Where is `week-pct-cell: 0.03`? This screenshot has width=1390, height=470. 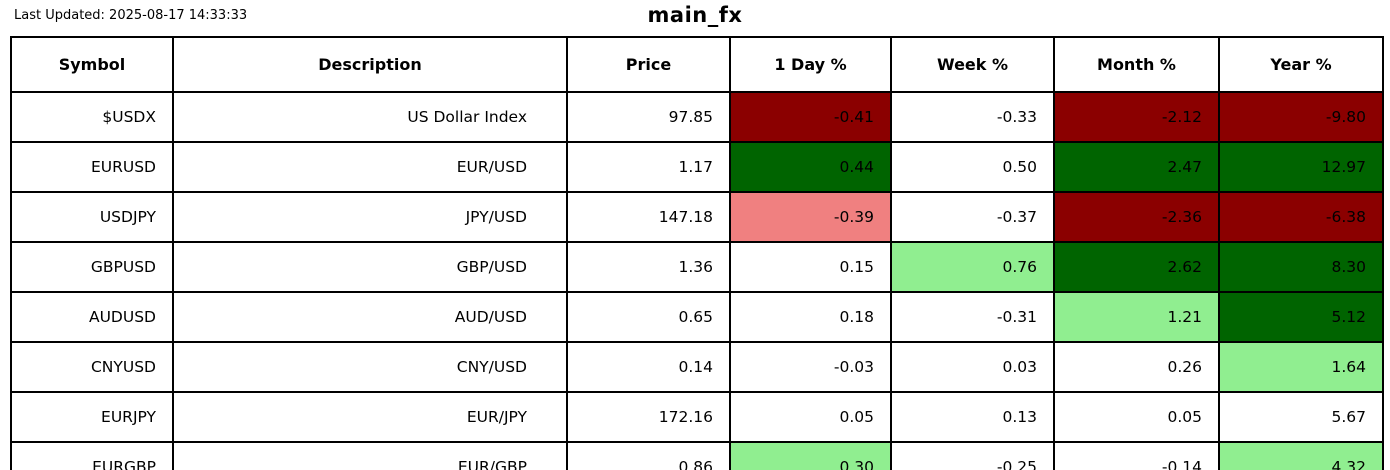
week-pct-cell: 0.03 is located at coordinates (972, 367).